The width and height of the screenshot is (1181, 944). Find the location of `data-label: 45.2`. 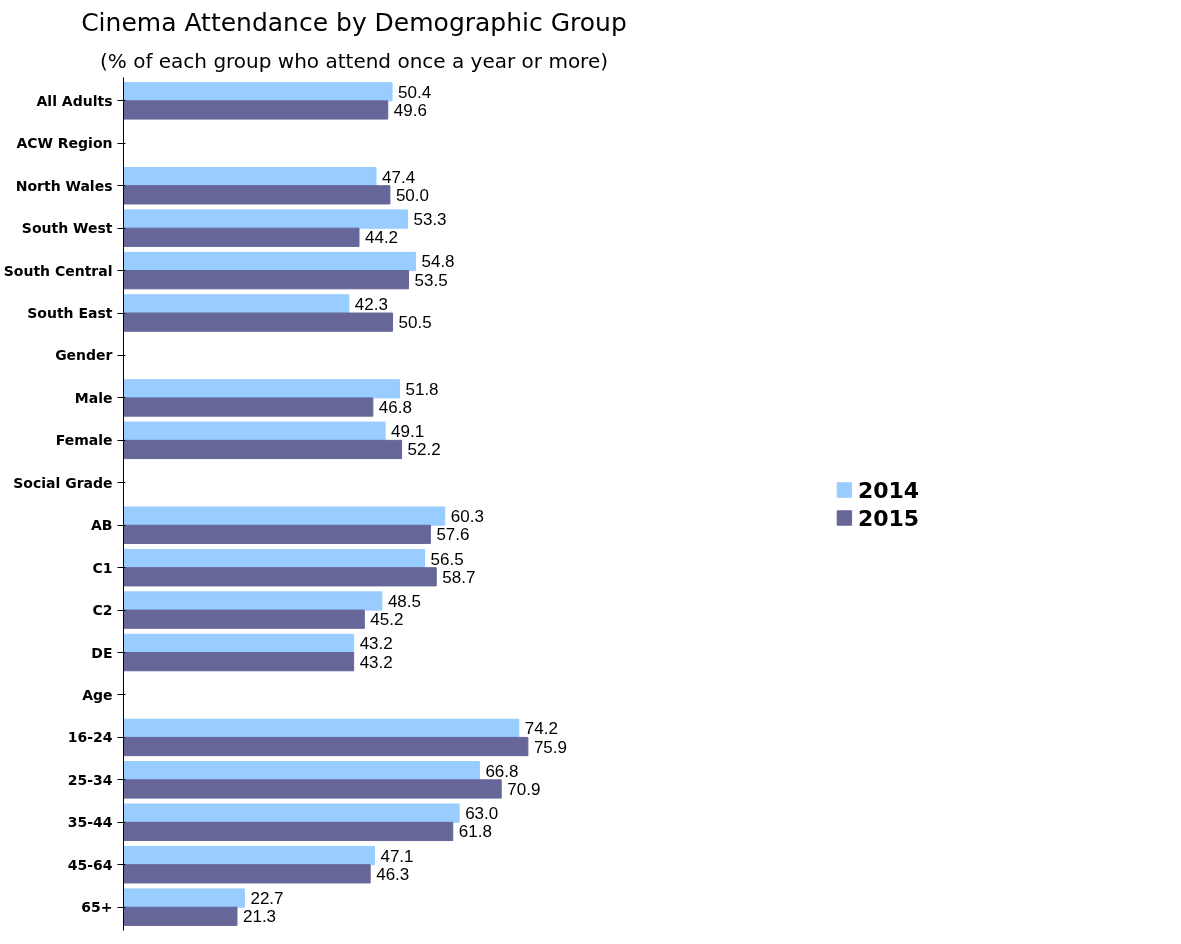

data-label: 45.2 is located at coordinates (387, 620).